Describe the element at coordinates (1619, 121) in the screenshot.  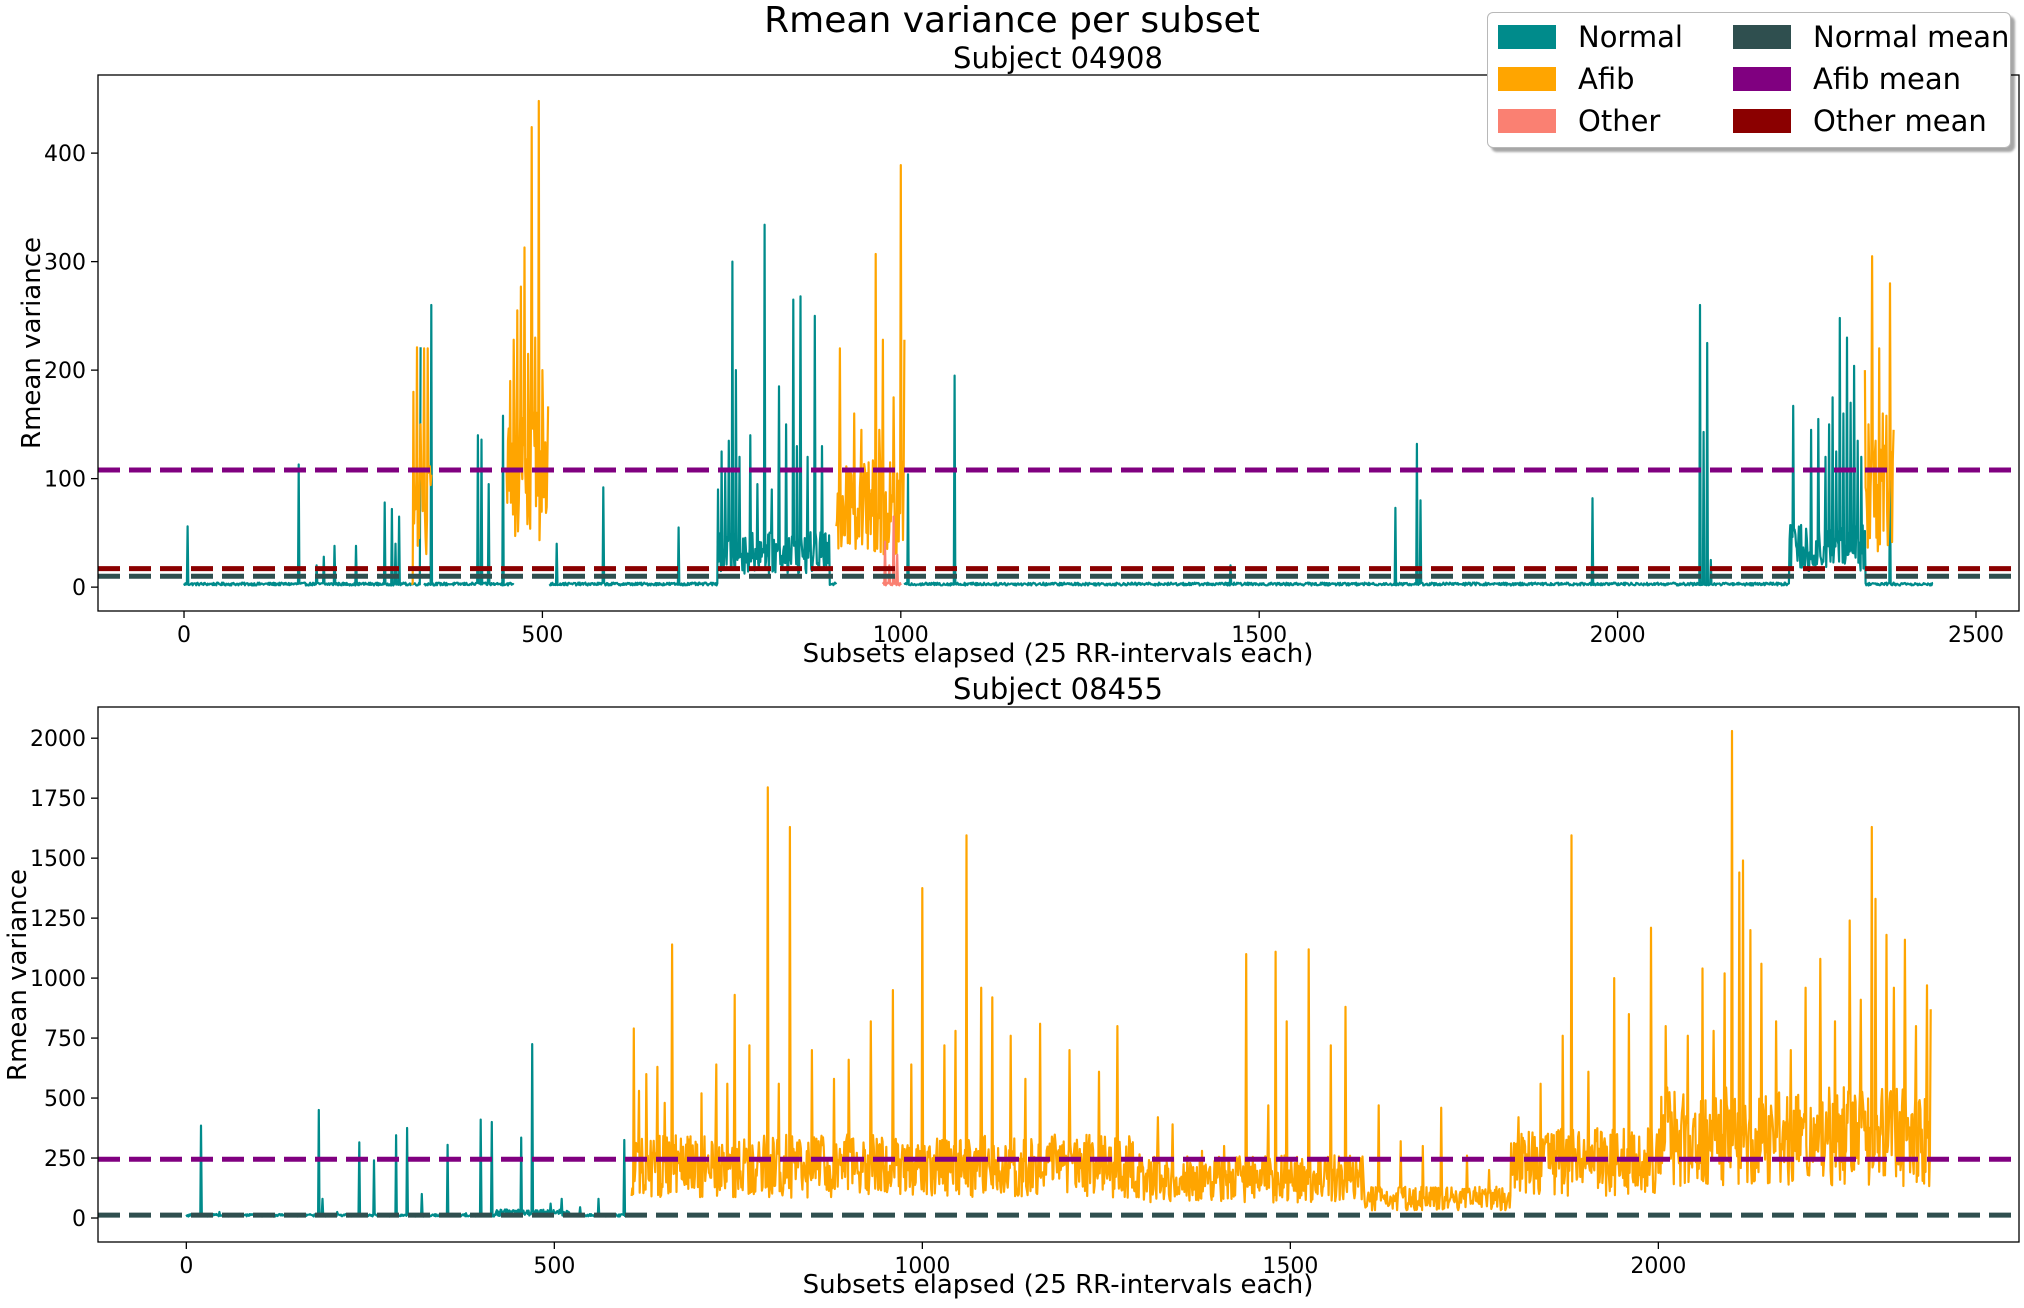
I see `legend-label: Other` at that location.